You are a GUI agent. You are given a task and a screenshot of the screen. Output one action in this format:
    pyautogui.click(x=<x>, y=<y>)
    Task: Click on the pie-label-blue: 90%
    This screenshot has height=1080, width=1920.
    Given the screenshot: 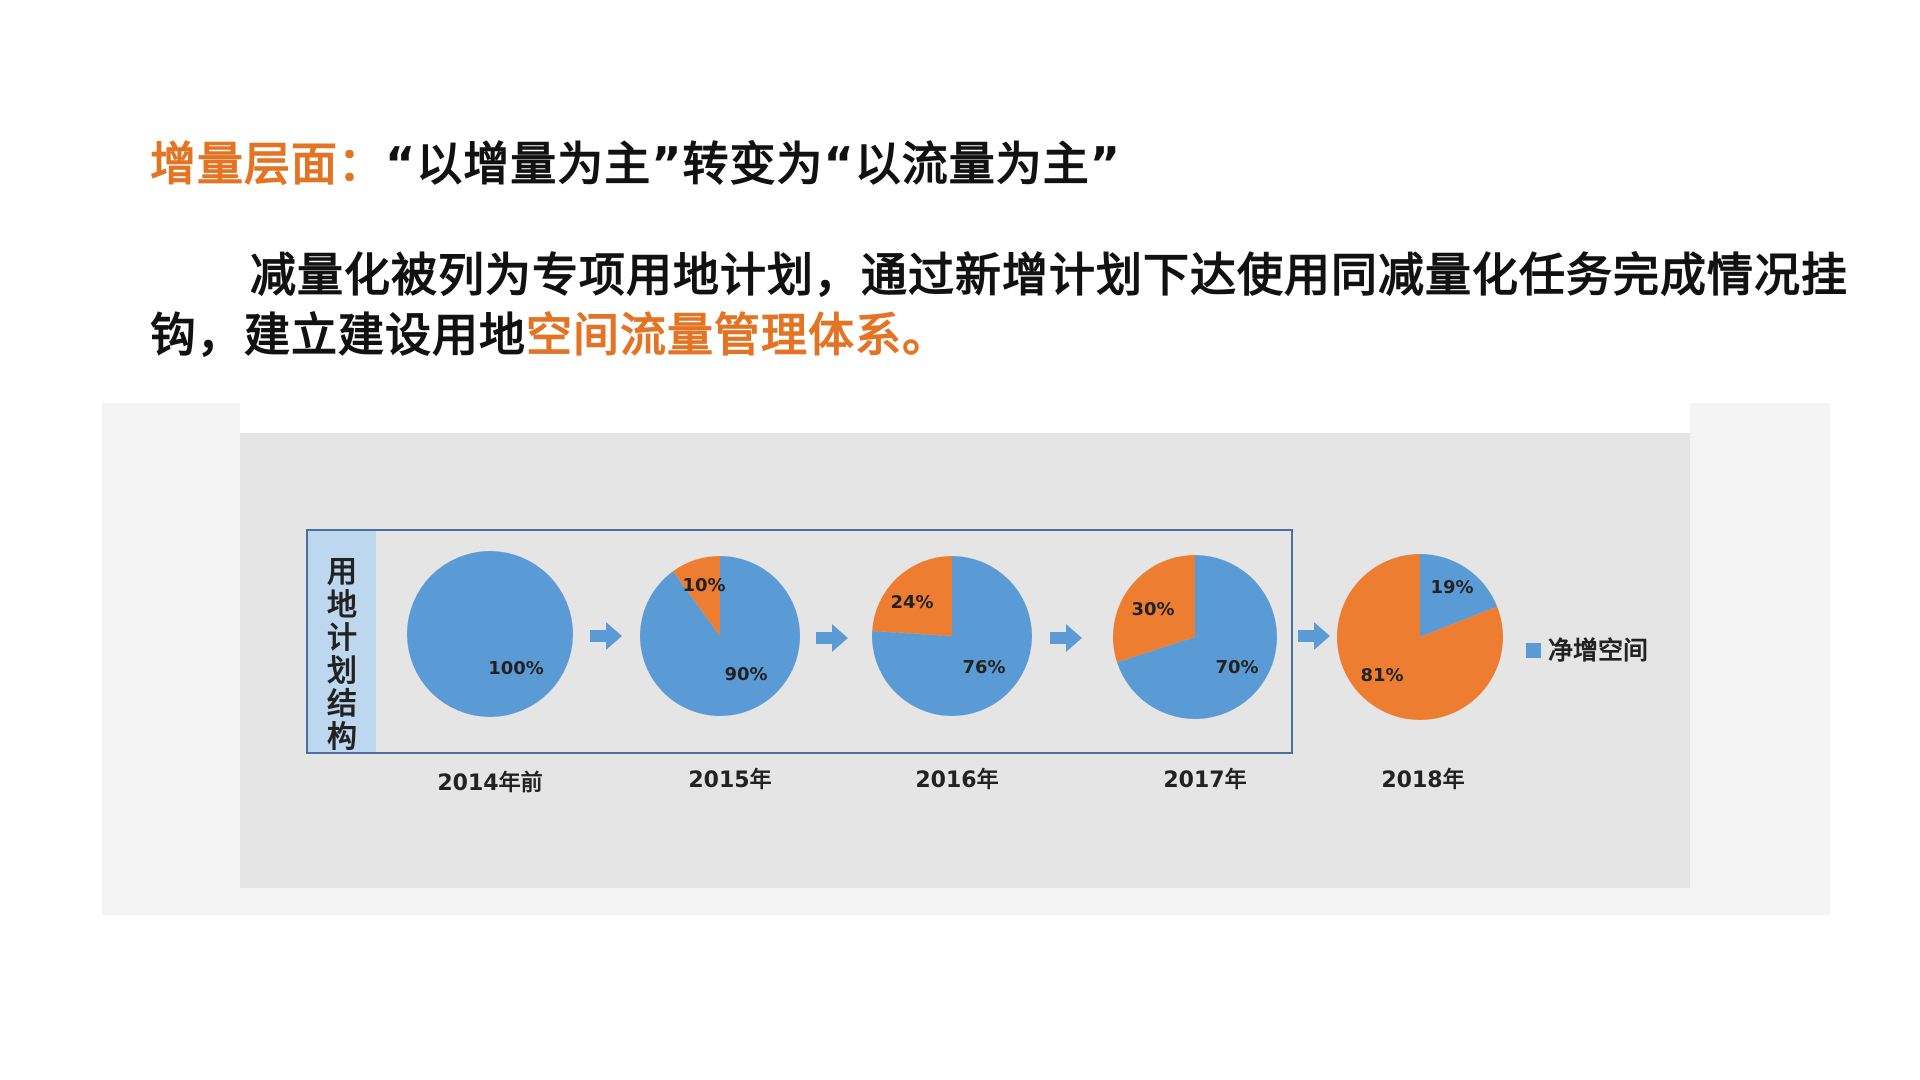 What is the action you would take?
    pyautogui.click(x=745, y=674)
    